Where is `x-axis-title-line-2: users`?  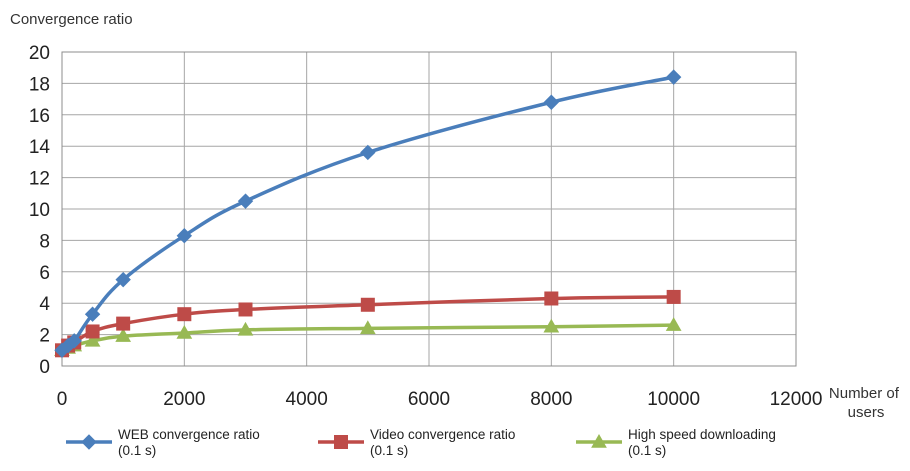 x-axis-title-line-2: users is located at coordinates (866, 412).